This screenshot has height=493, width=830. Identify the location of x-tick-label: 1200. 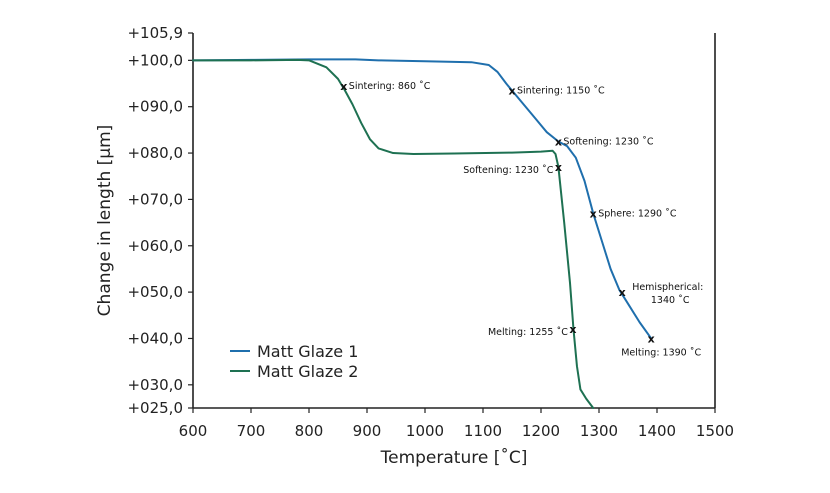
(541, 431).